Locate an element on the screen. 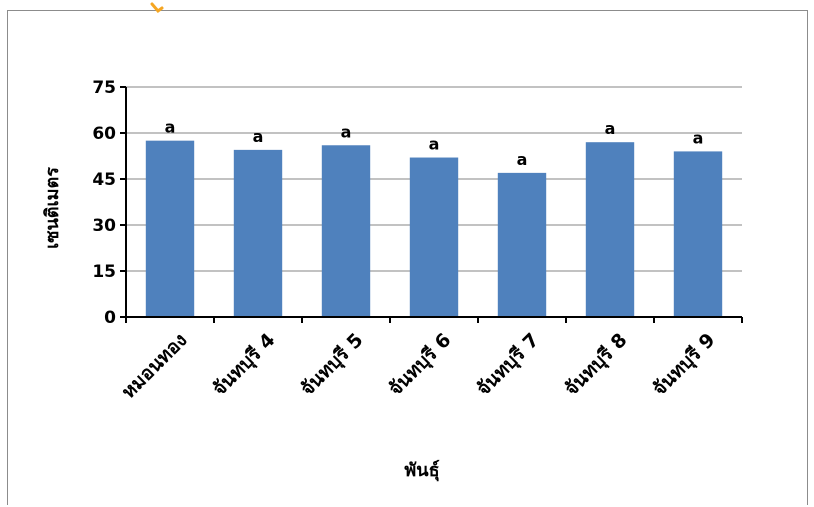 The width and height of the screenshot is (814, 507). x-tick-label: จันทบุรี 4 is located at coordinates (244, 365).